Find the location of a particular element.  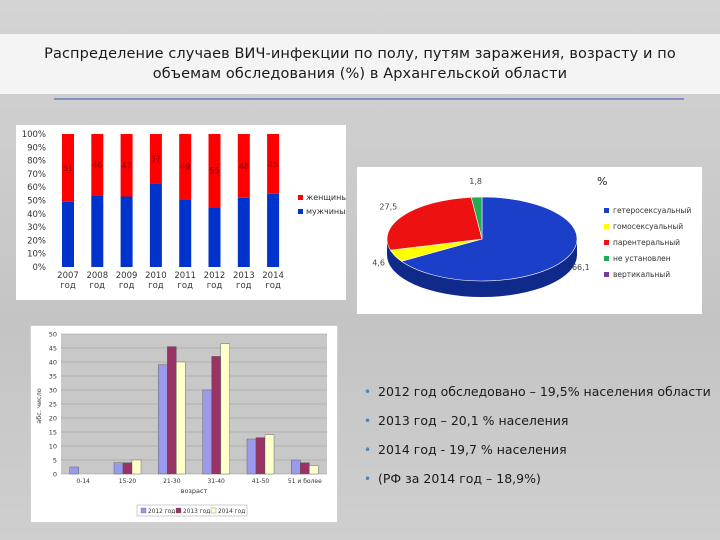

x-tick-label: 51 и более is located at coordinates (305, 481).